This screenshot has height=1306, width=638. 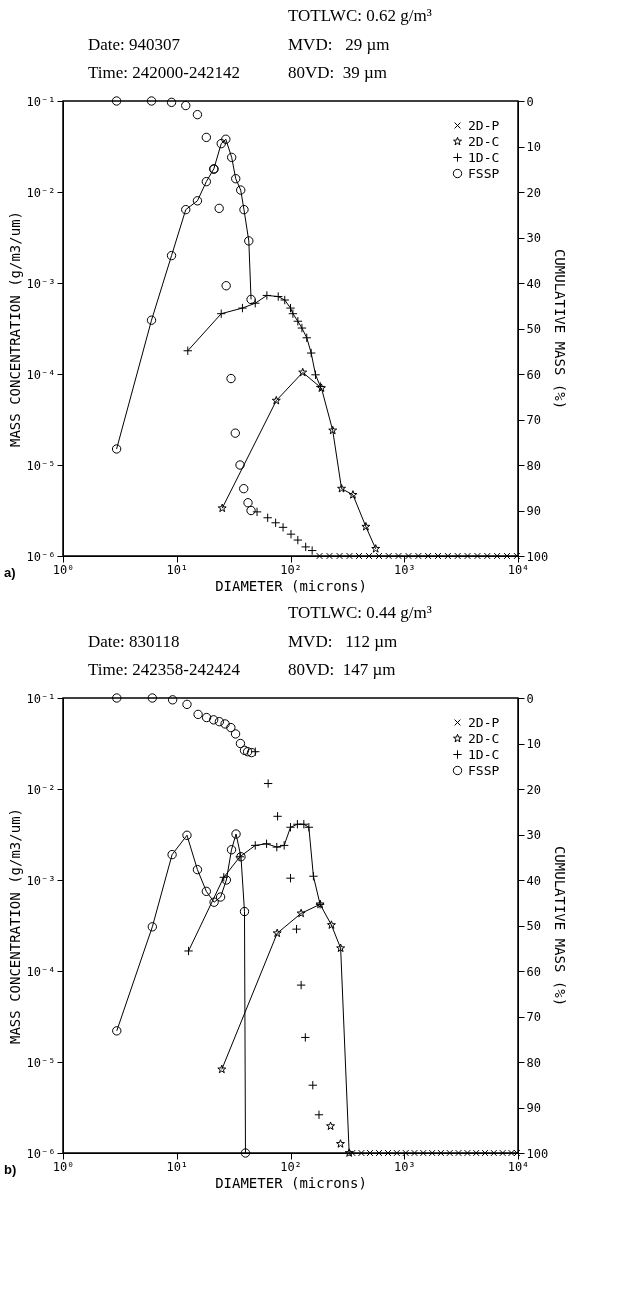 What do you see at coordinates (164, 671) in the screenshot?
I see `text: Time: 242358-242424` at bounding box center [164, 671].